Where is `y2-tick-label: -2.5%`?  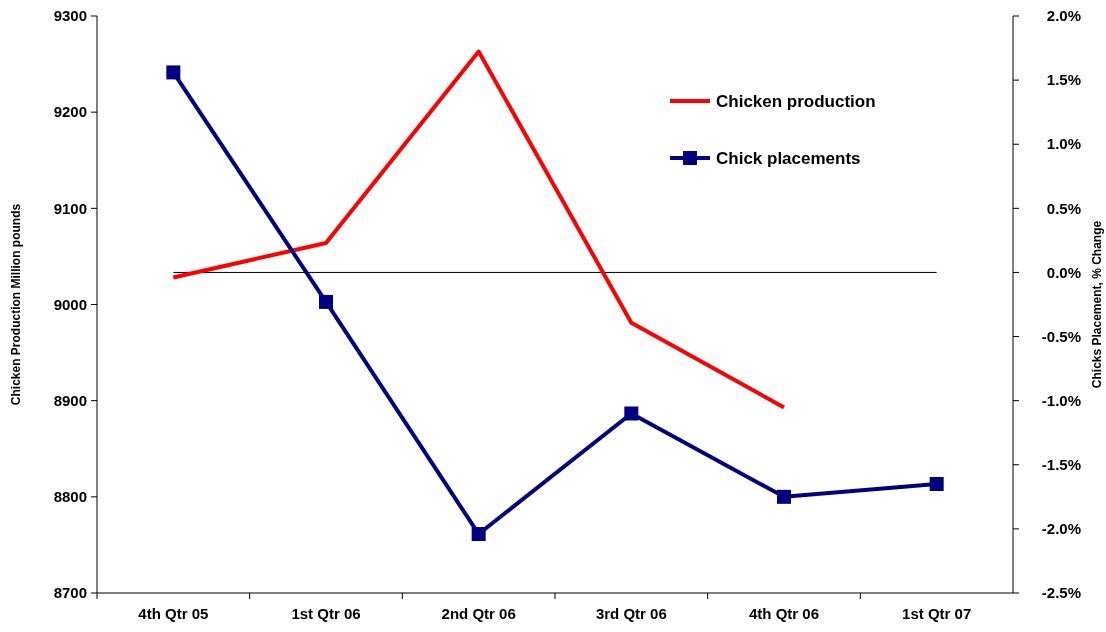
y2-tick-label: -2.5% is located at coordinates (1061, 593).